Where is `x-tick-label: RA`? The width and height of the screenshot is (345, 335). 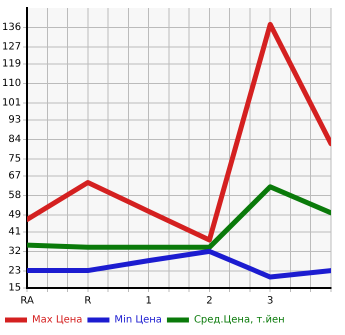 x-tick-label: RA is located at coordinates (27, 301).